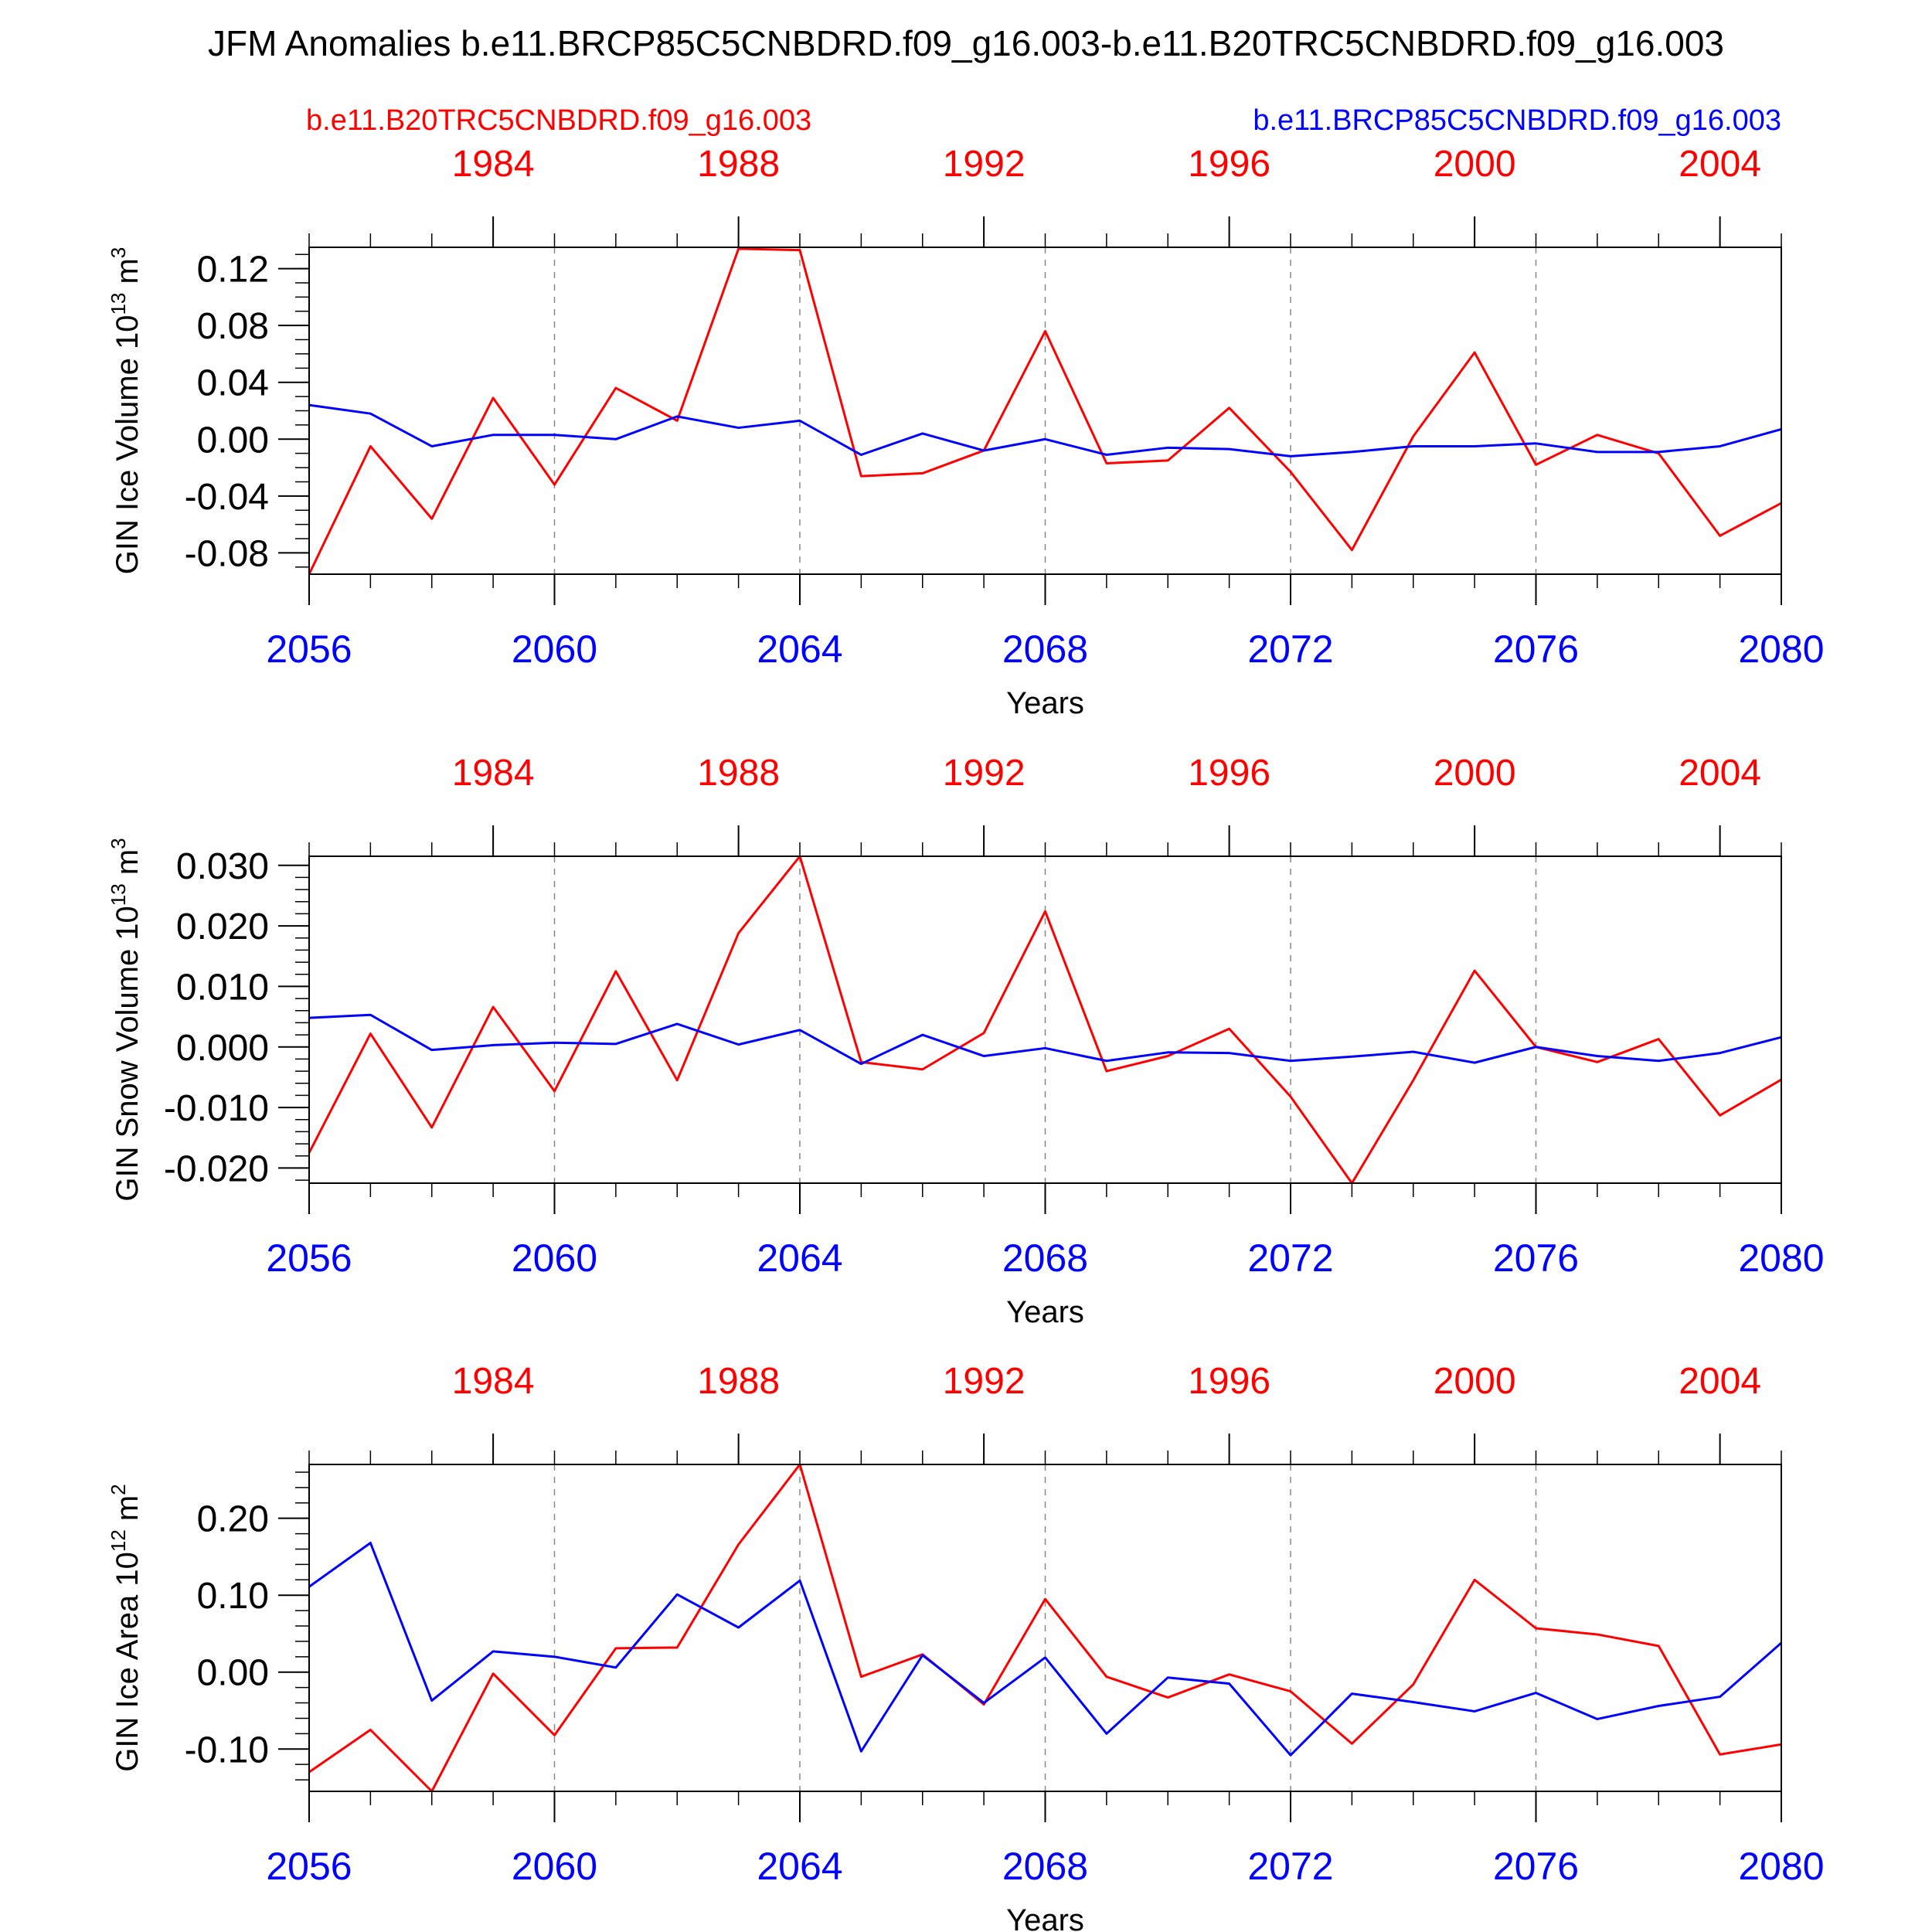 This screenshot has width=1932, height=1932. I want to click on y-tick-label: 0.030, so click(223, 866).